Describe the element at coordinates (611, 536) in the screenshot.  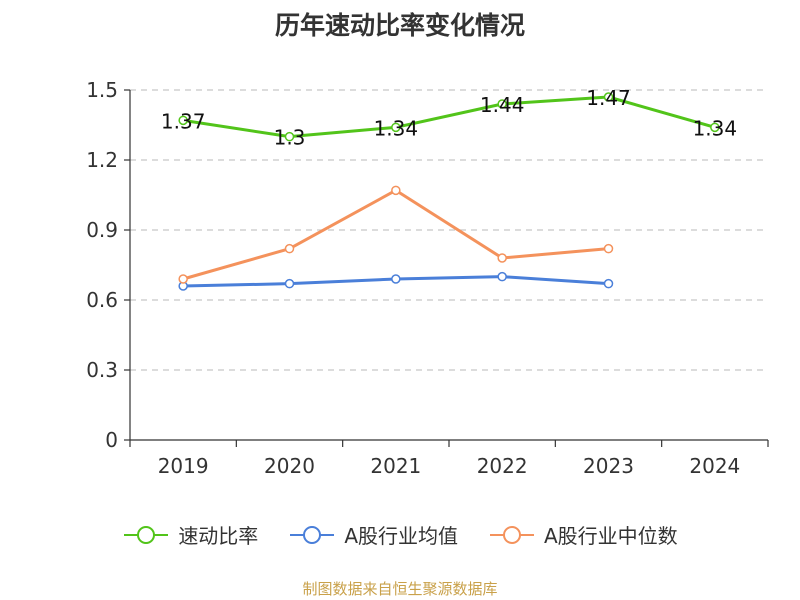
I see `legend-label: A股行业中位数` at that location.